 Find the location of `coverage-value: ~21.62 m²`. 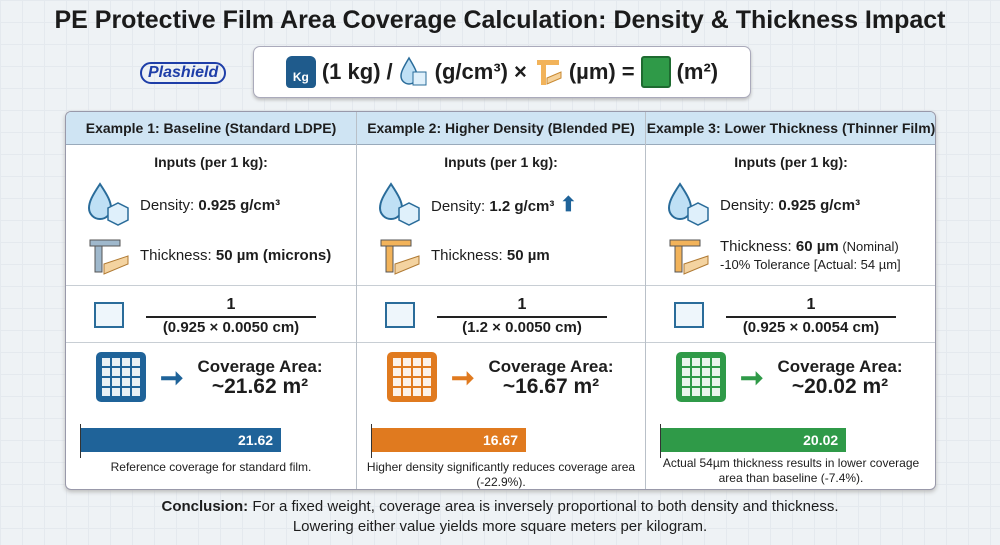

coverage-value: ~21.62 m² is located at coordinates (260, 386).